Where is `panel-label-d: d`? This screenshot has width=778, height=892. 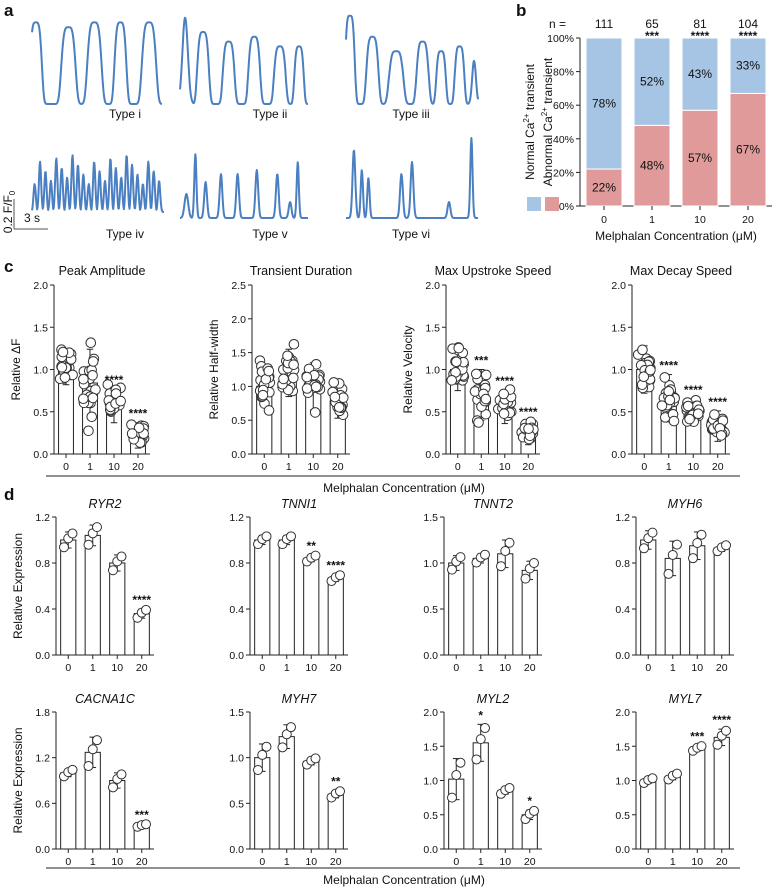 panel-label-d: d is located at coordinates (9, 494).